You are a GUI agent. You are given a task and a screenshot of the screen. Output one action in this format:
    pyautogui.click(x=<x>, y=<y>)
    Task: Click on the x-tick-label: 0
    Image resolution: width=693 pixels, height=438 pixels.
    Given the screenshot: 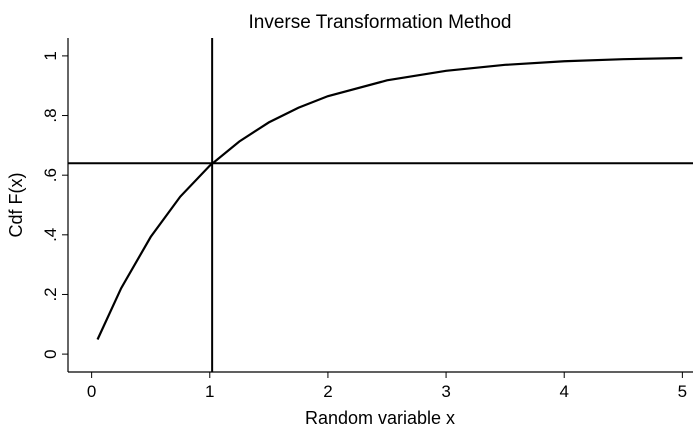 What is the action you would take?
    pyautogui.click(x=91, y=391)
    